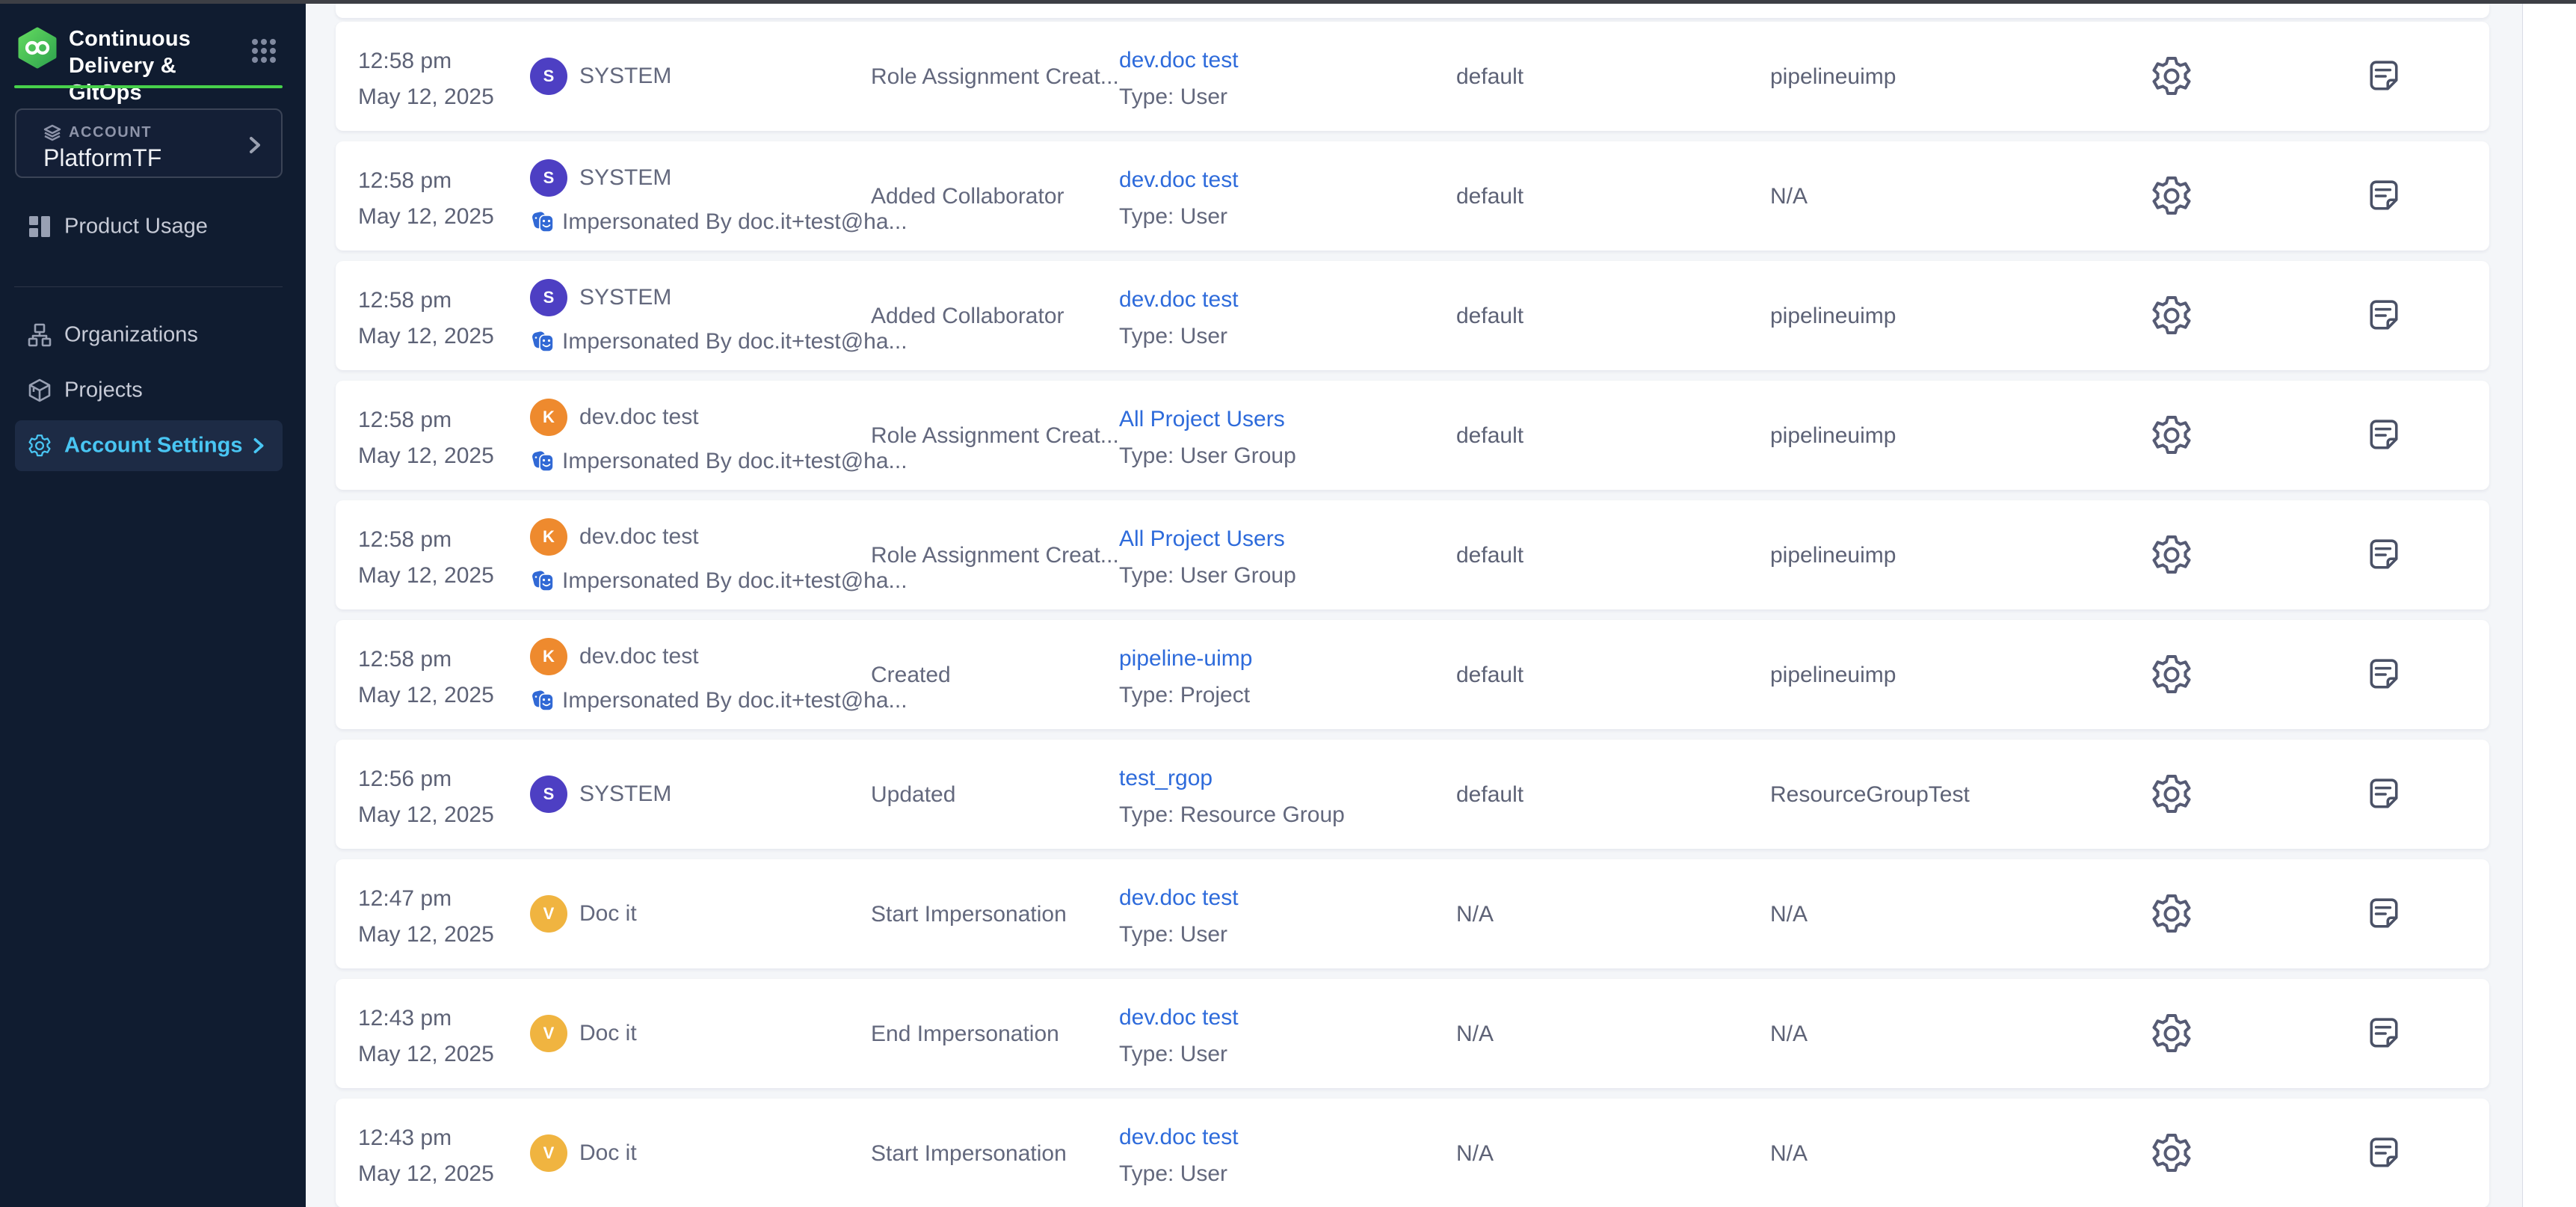 Image resolution: width=2576 pixels, height=1207 pixels. What do you see at coordinates (153, 390) in the screenshot?
I see `sidebar-item-projects: Projects` at bounding box center [153, 390].